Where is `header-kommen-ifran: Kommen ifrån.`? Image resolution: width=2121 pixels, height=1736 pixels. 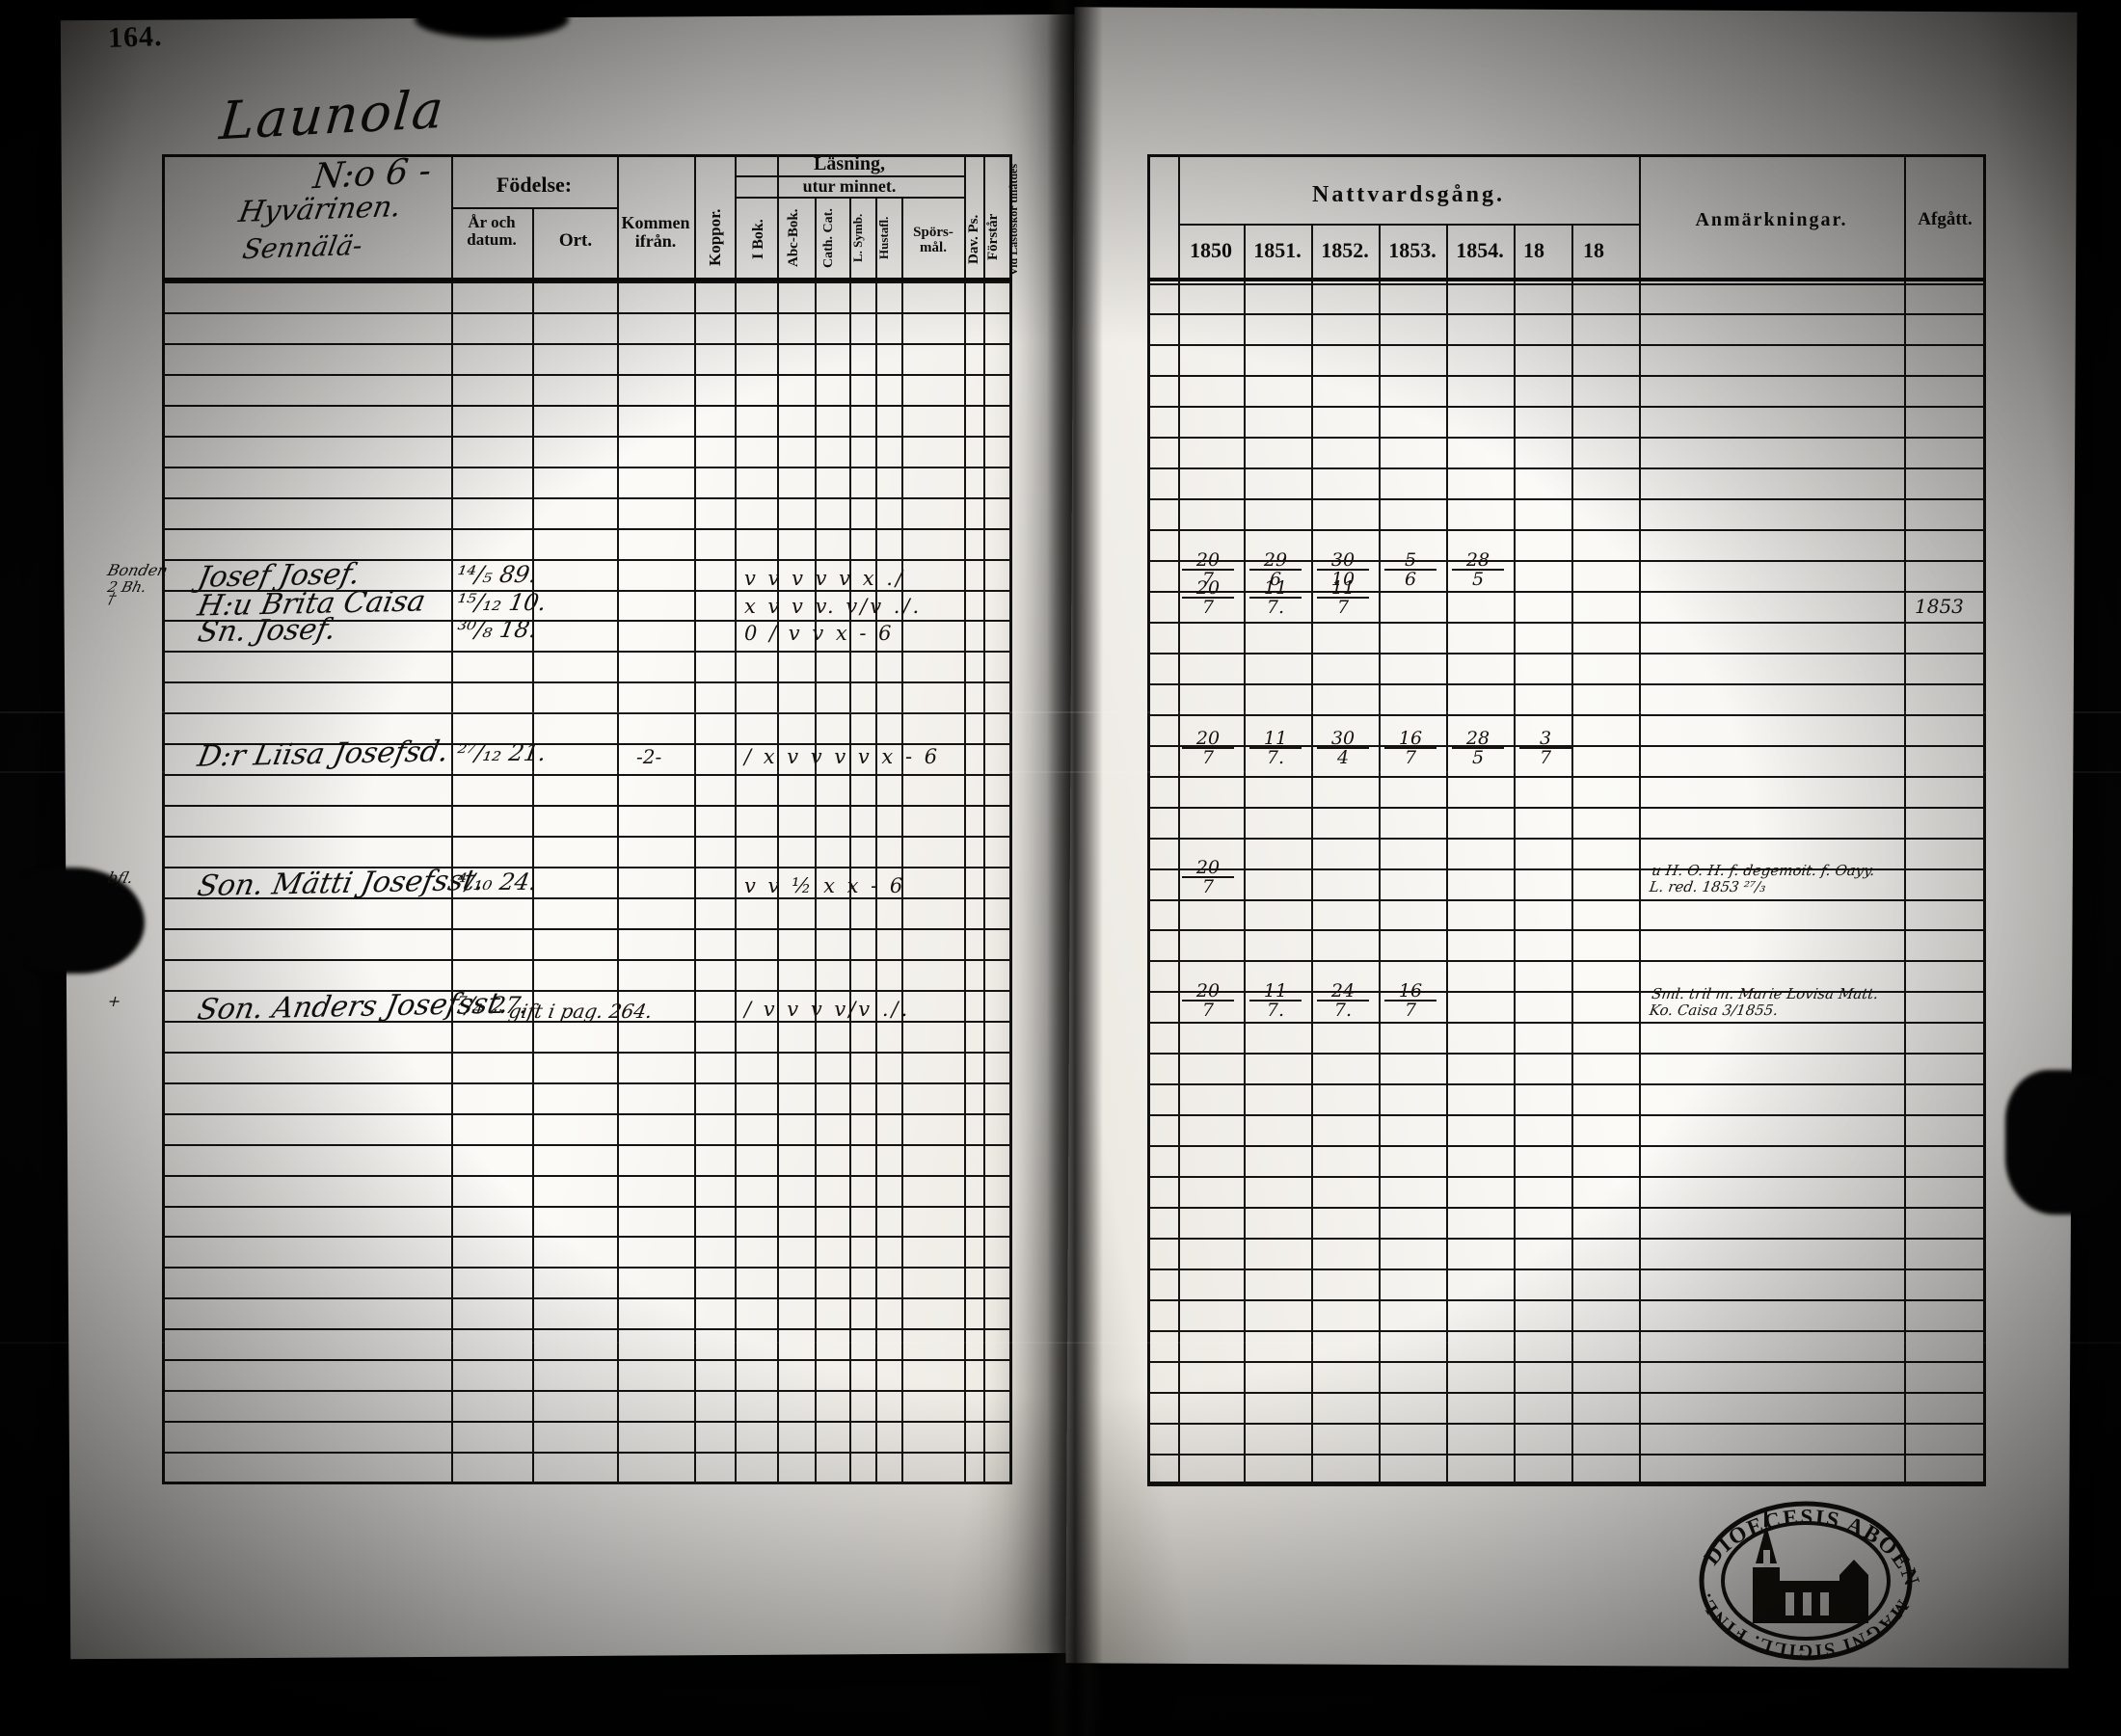
header-kommen-ifran: Kommen ifrån. is located at coordinates (655, 233).